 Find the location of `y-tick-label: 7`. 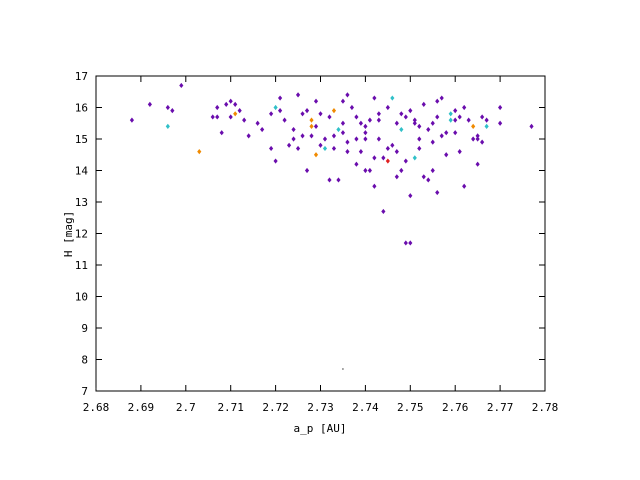

y-tick-label: 7 is located at coordinates (84, 391).